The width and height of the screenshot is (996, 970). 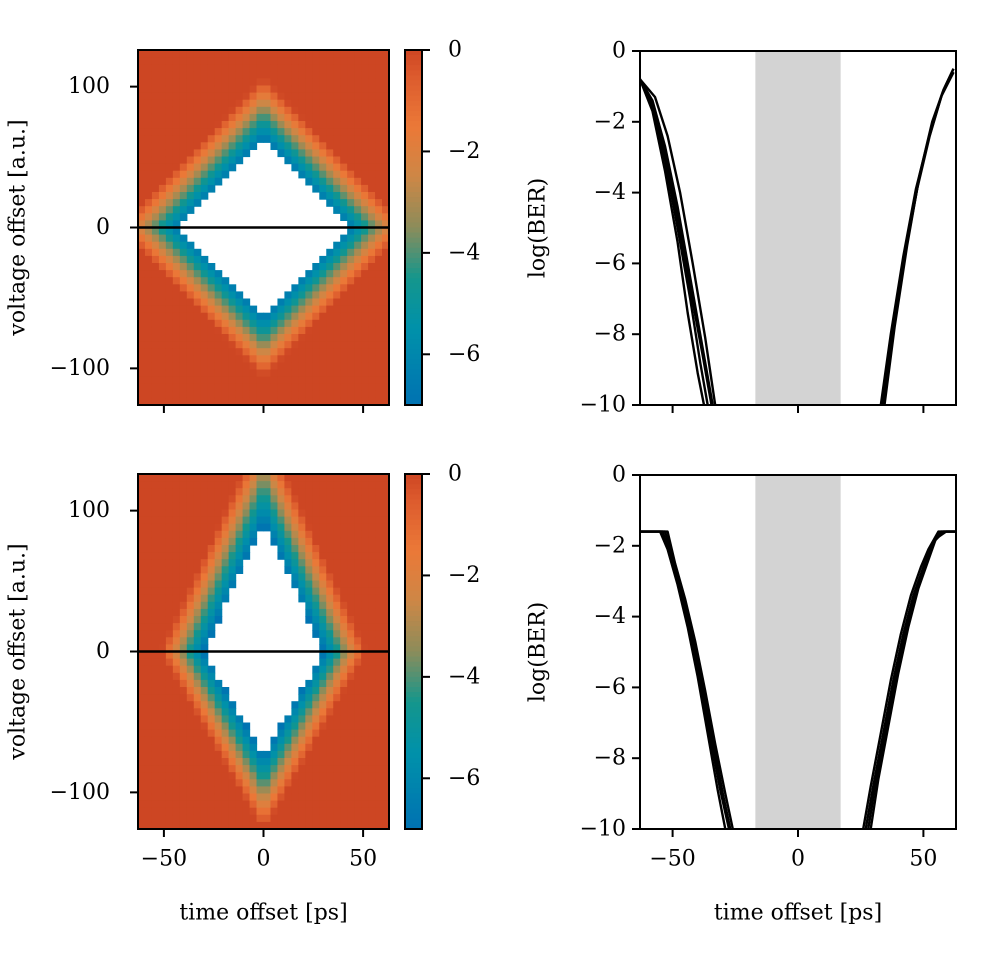 I want to click on colorbar-frame, so click(x=413, y=227).